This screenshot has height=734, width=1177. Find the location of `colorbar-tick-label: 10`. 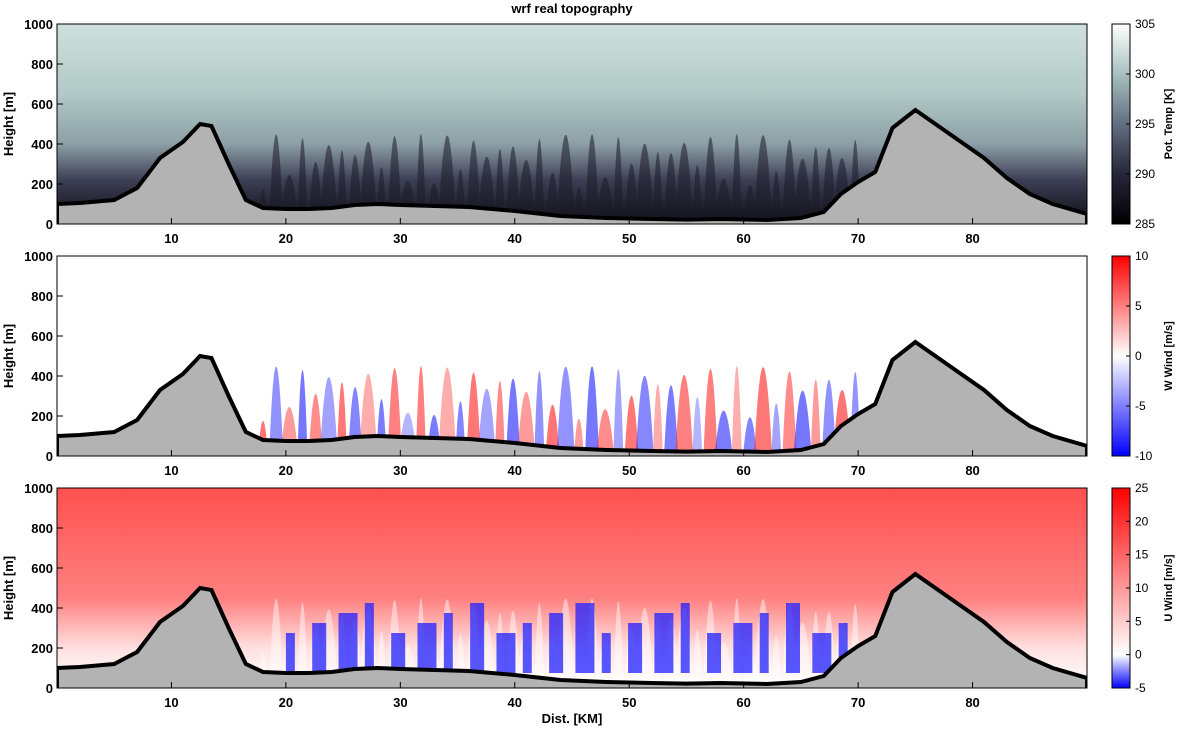

colorbar-tick-label: 10 is located at coordinates (1142, 256).